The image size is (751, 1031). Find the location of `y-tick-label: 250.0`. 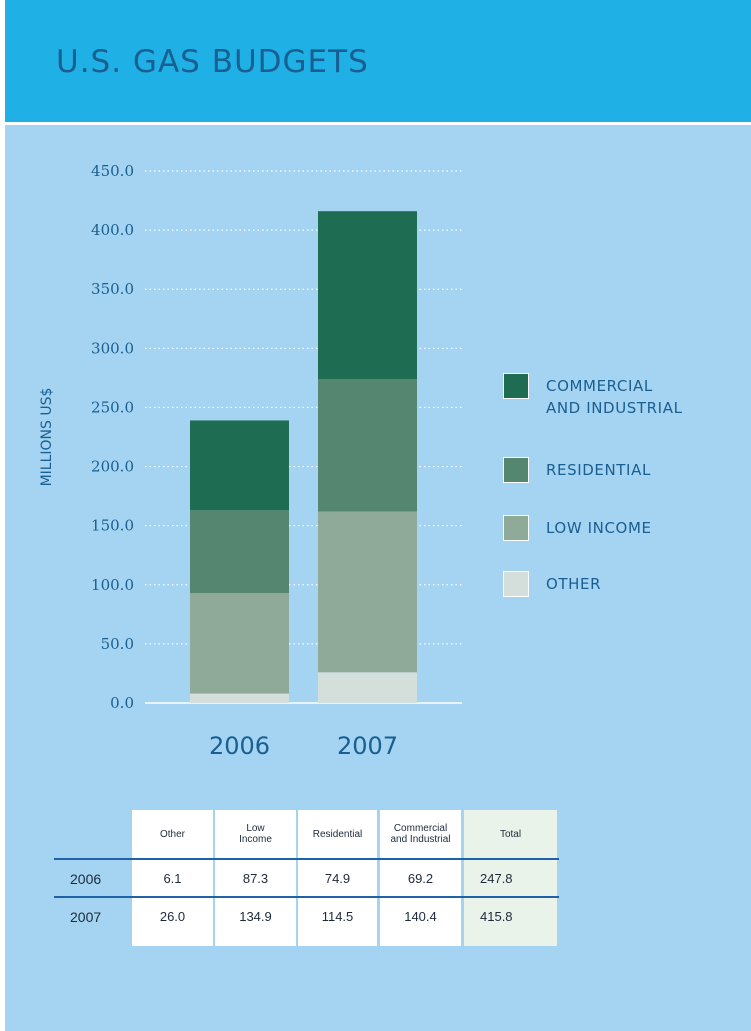

y-tick-label: 250.0 is located at coordinates (112, 407).